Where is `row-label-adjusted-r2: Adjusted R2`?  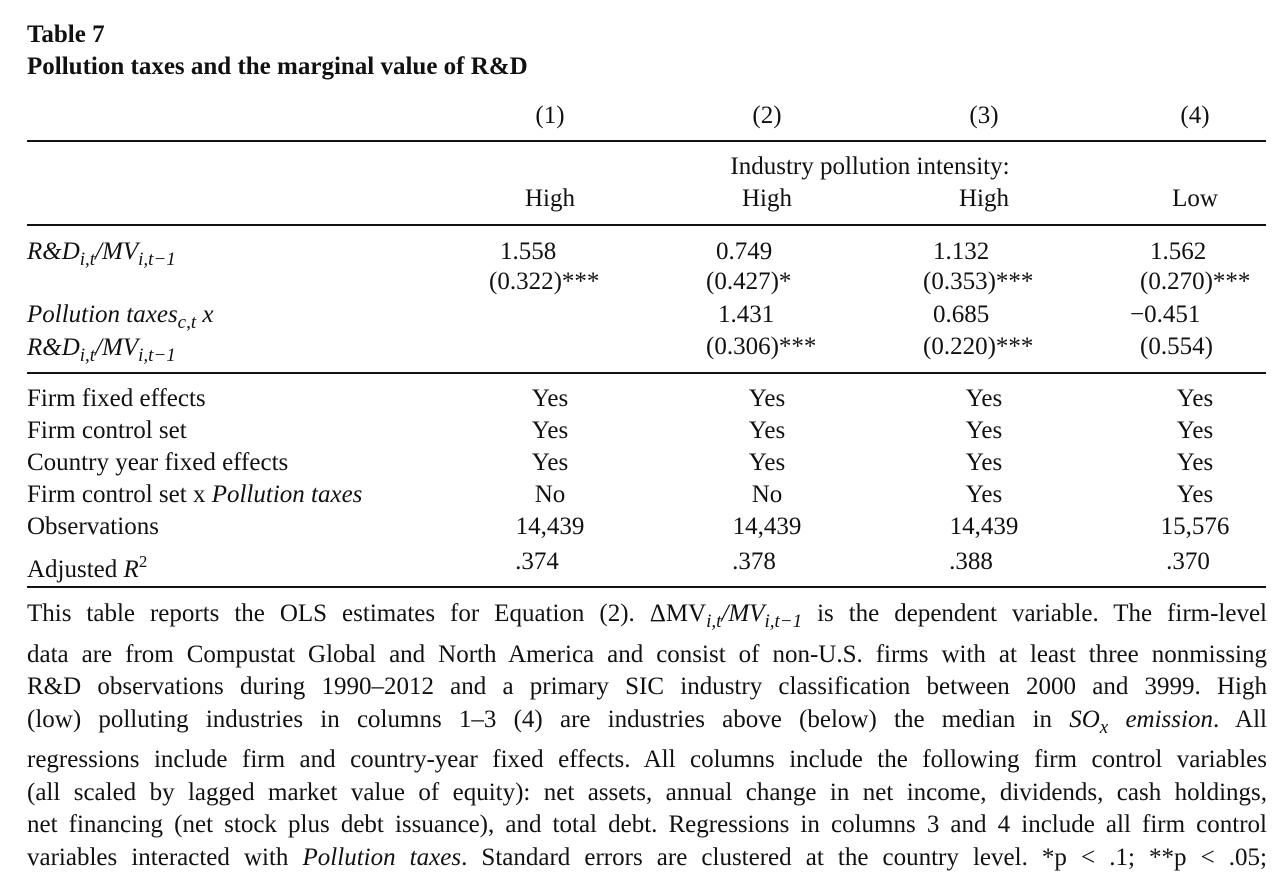
row-label-adjusted-r2: Adjusted R2 is located at coordinates (87, 566).